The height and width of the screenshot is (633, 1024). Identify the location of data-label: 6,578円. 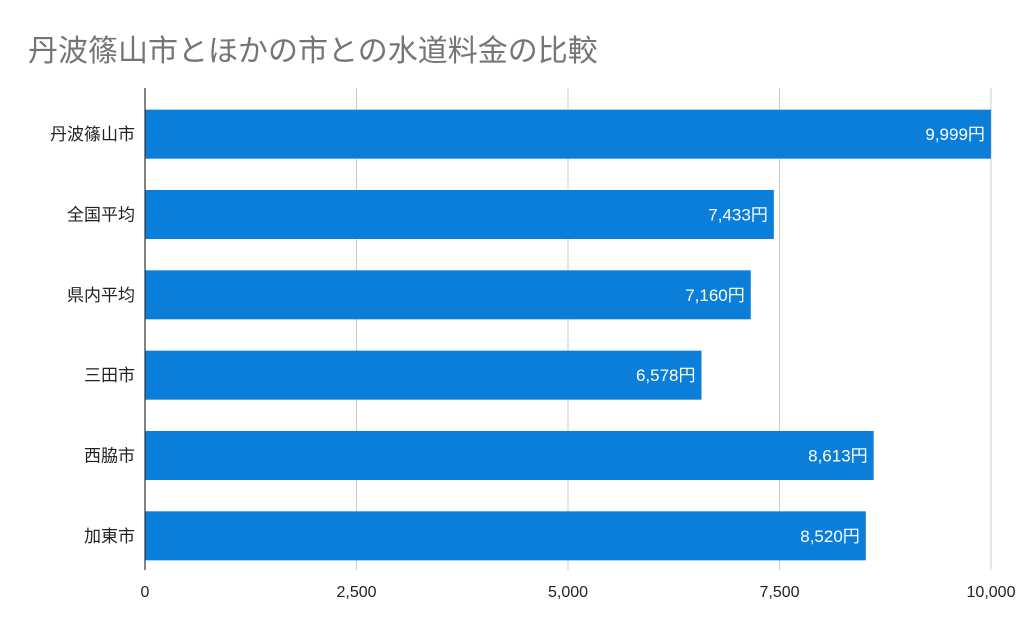
(666, 375).